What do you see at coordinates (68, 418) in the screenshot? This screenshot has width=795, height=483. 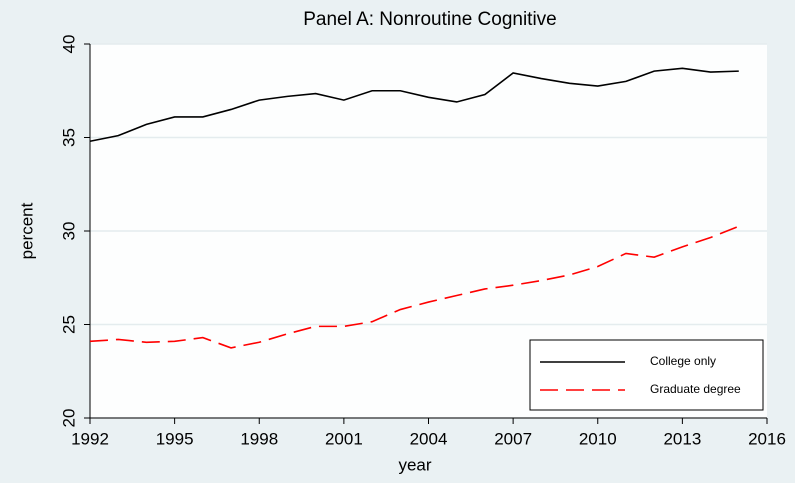 I see `y-tick-label: 20` at bounding box center [68, 418].